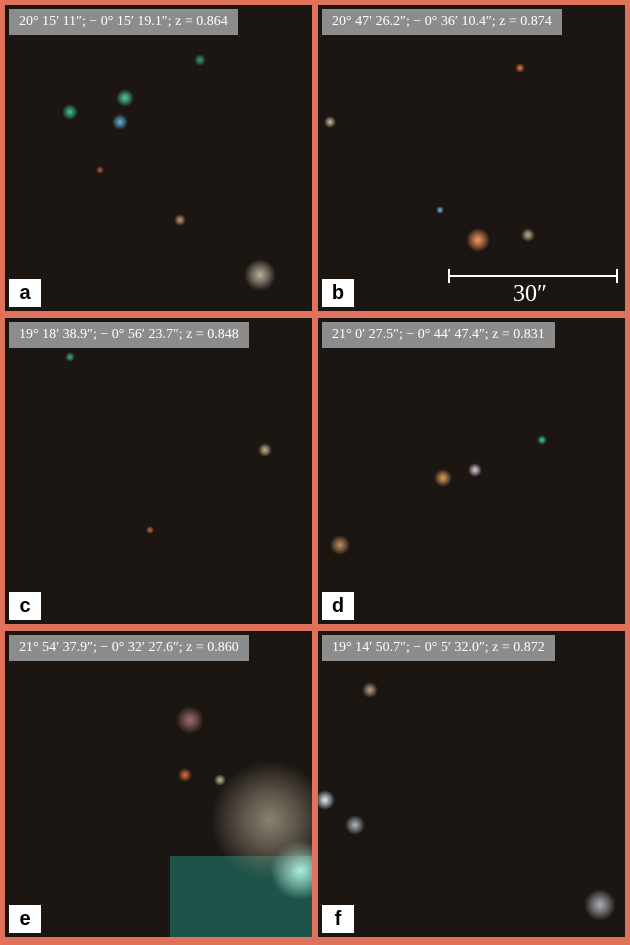 This screenshot has width=630, height=945. What do you see at coordinates (338, 606) in the screenshot?
I see `panel-letter: d` at bounding box center [338, 606].